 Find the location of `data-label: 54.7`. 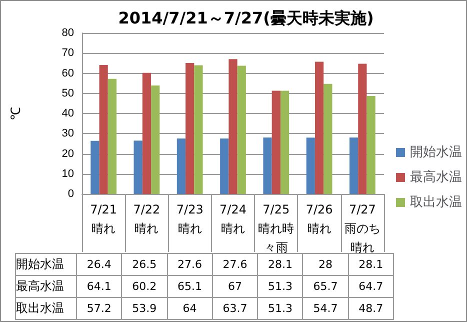

data-label: 54.7 is located at coordinates (325, 309).